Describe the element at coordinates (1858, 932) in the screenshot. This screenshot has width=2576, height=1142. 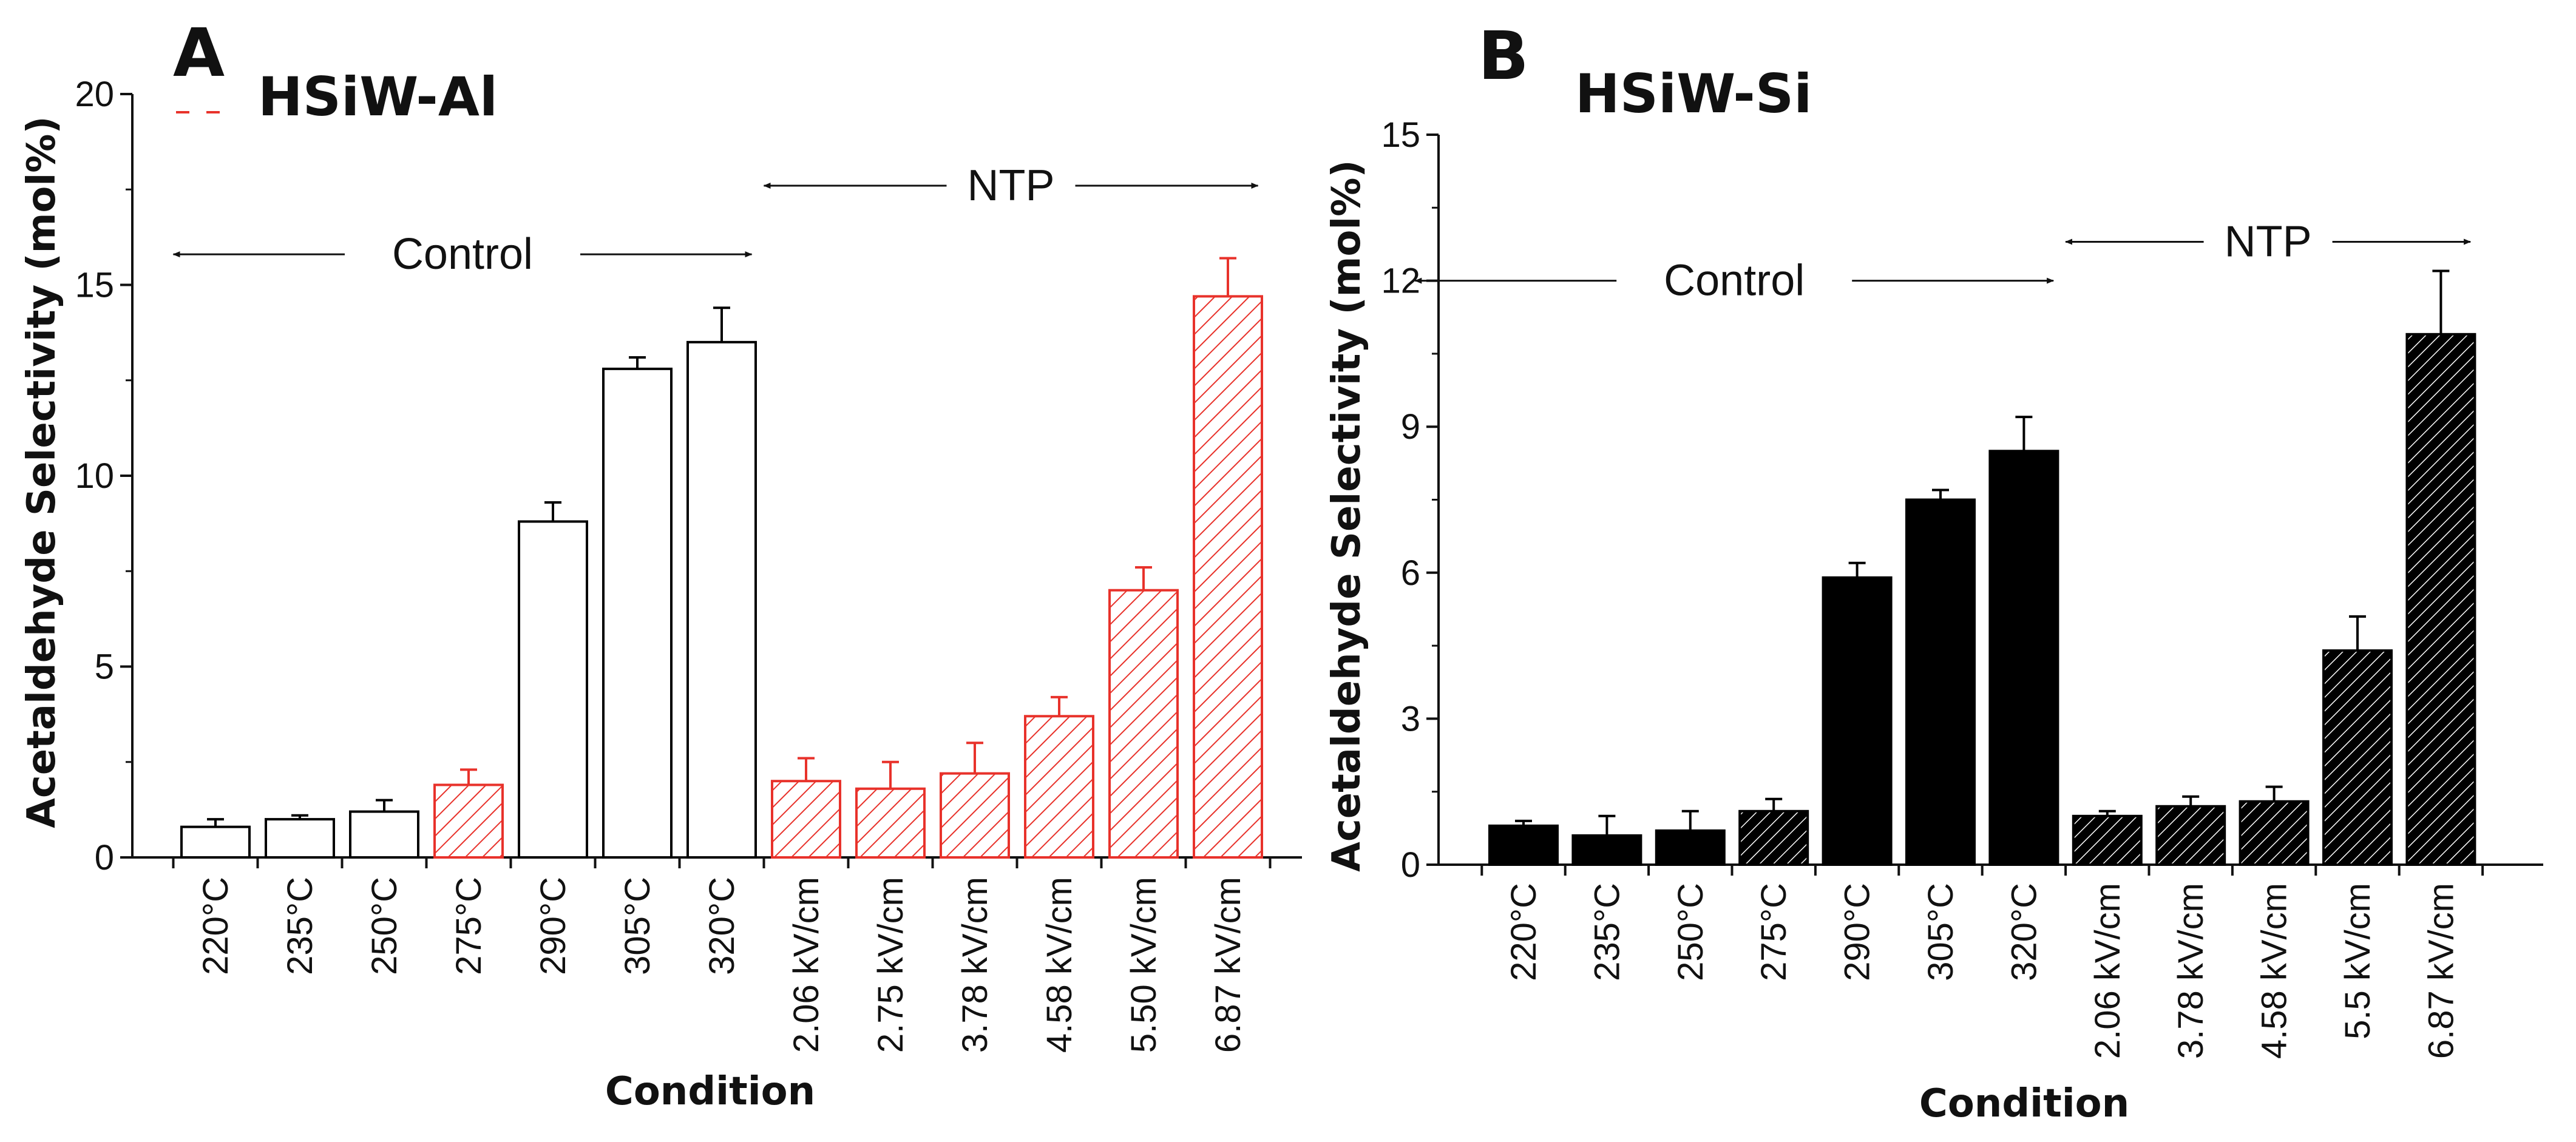
I see `panel-b-x-tick-label: 290°C` at that location.